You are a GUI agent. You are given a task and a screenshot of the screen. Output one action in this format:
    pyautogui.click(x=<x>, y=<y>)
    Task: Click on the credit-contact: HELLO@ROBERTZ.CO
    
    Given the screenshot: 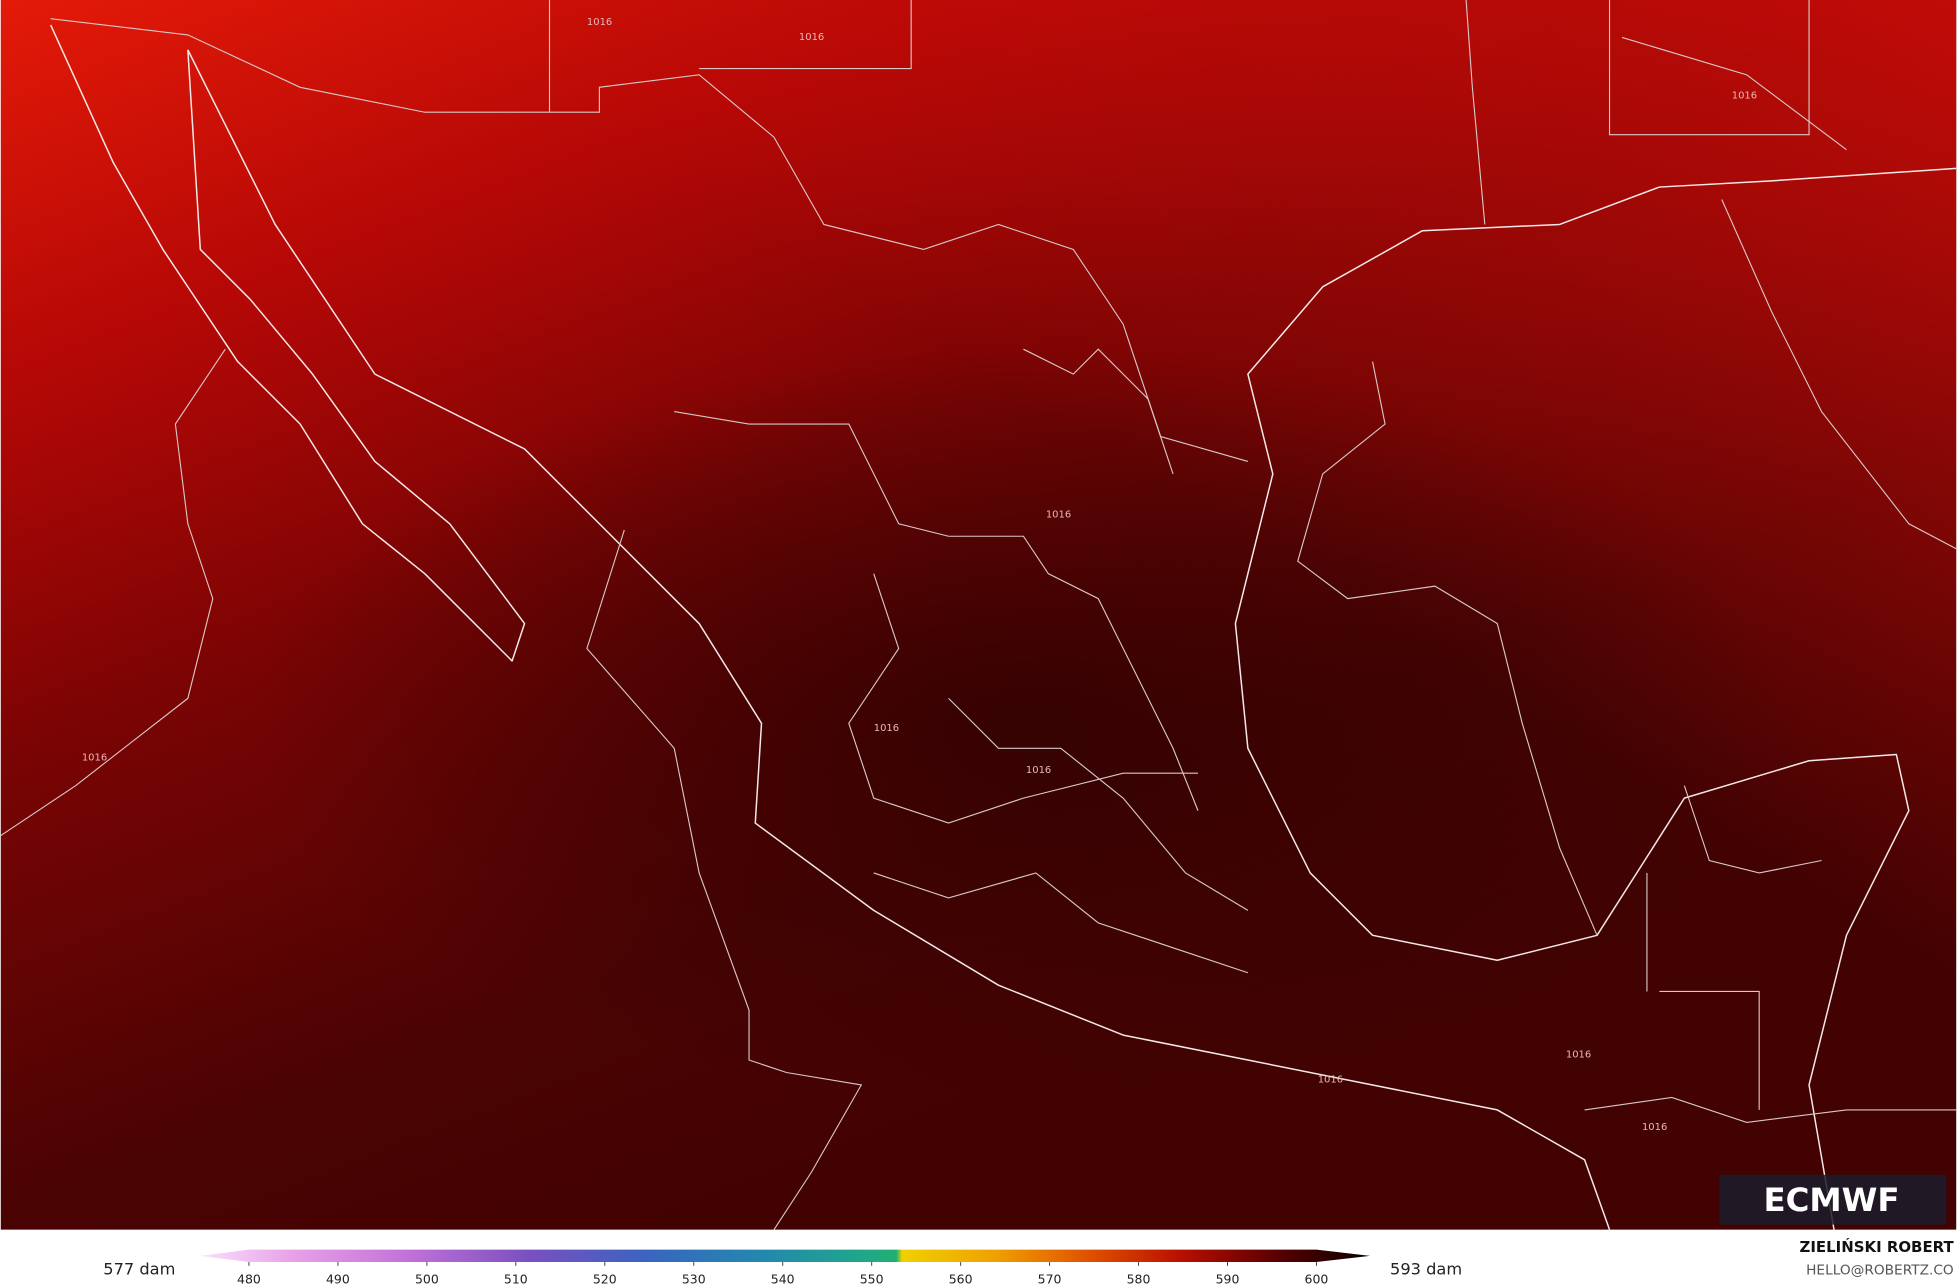 What is the action you would take?
    pyautogui.click(x=1880, y=1271)
    